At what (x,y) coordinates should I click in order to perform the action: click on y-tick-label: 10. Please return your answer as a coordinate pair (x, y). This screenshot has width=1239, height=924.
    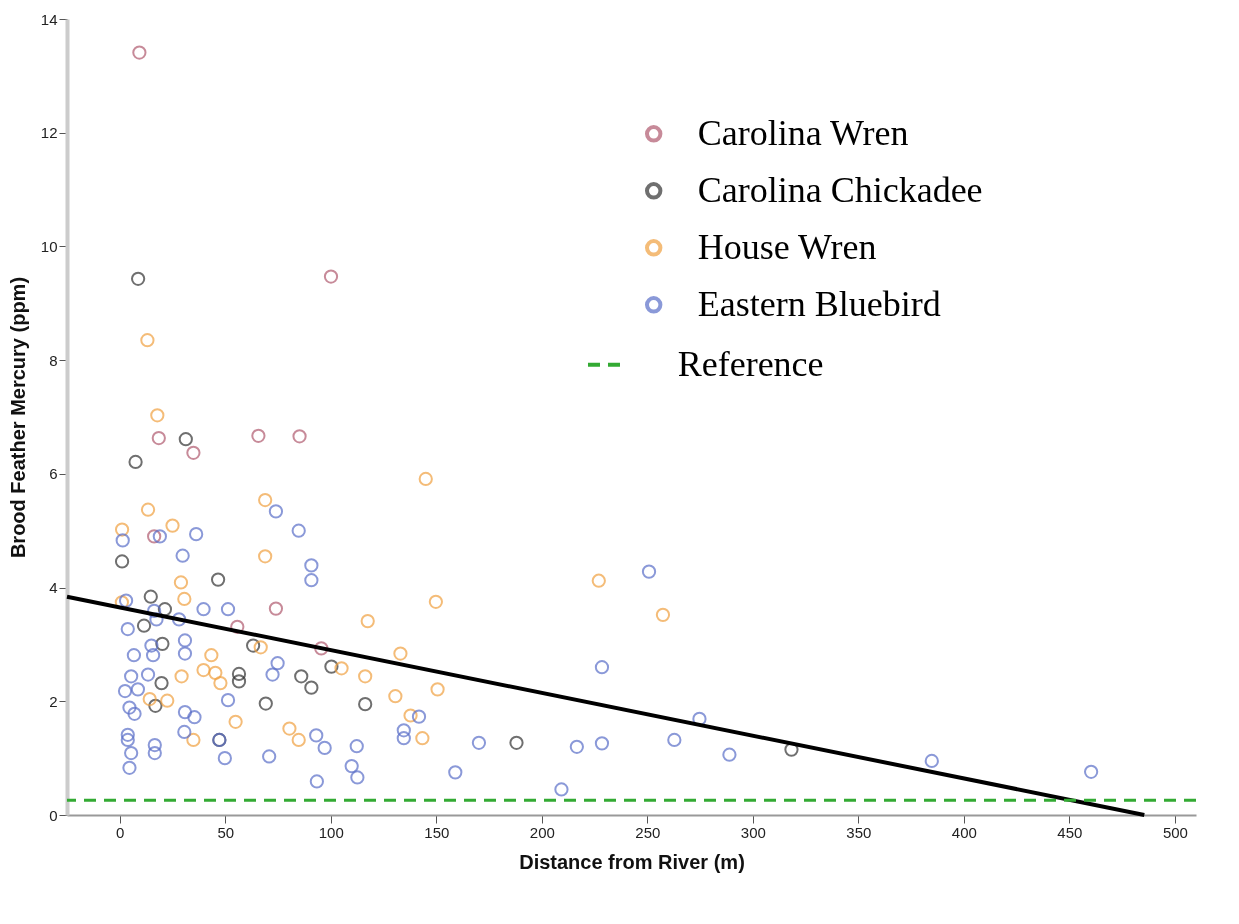
    Looking at the image, I should click on (49, 246).